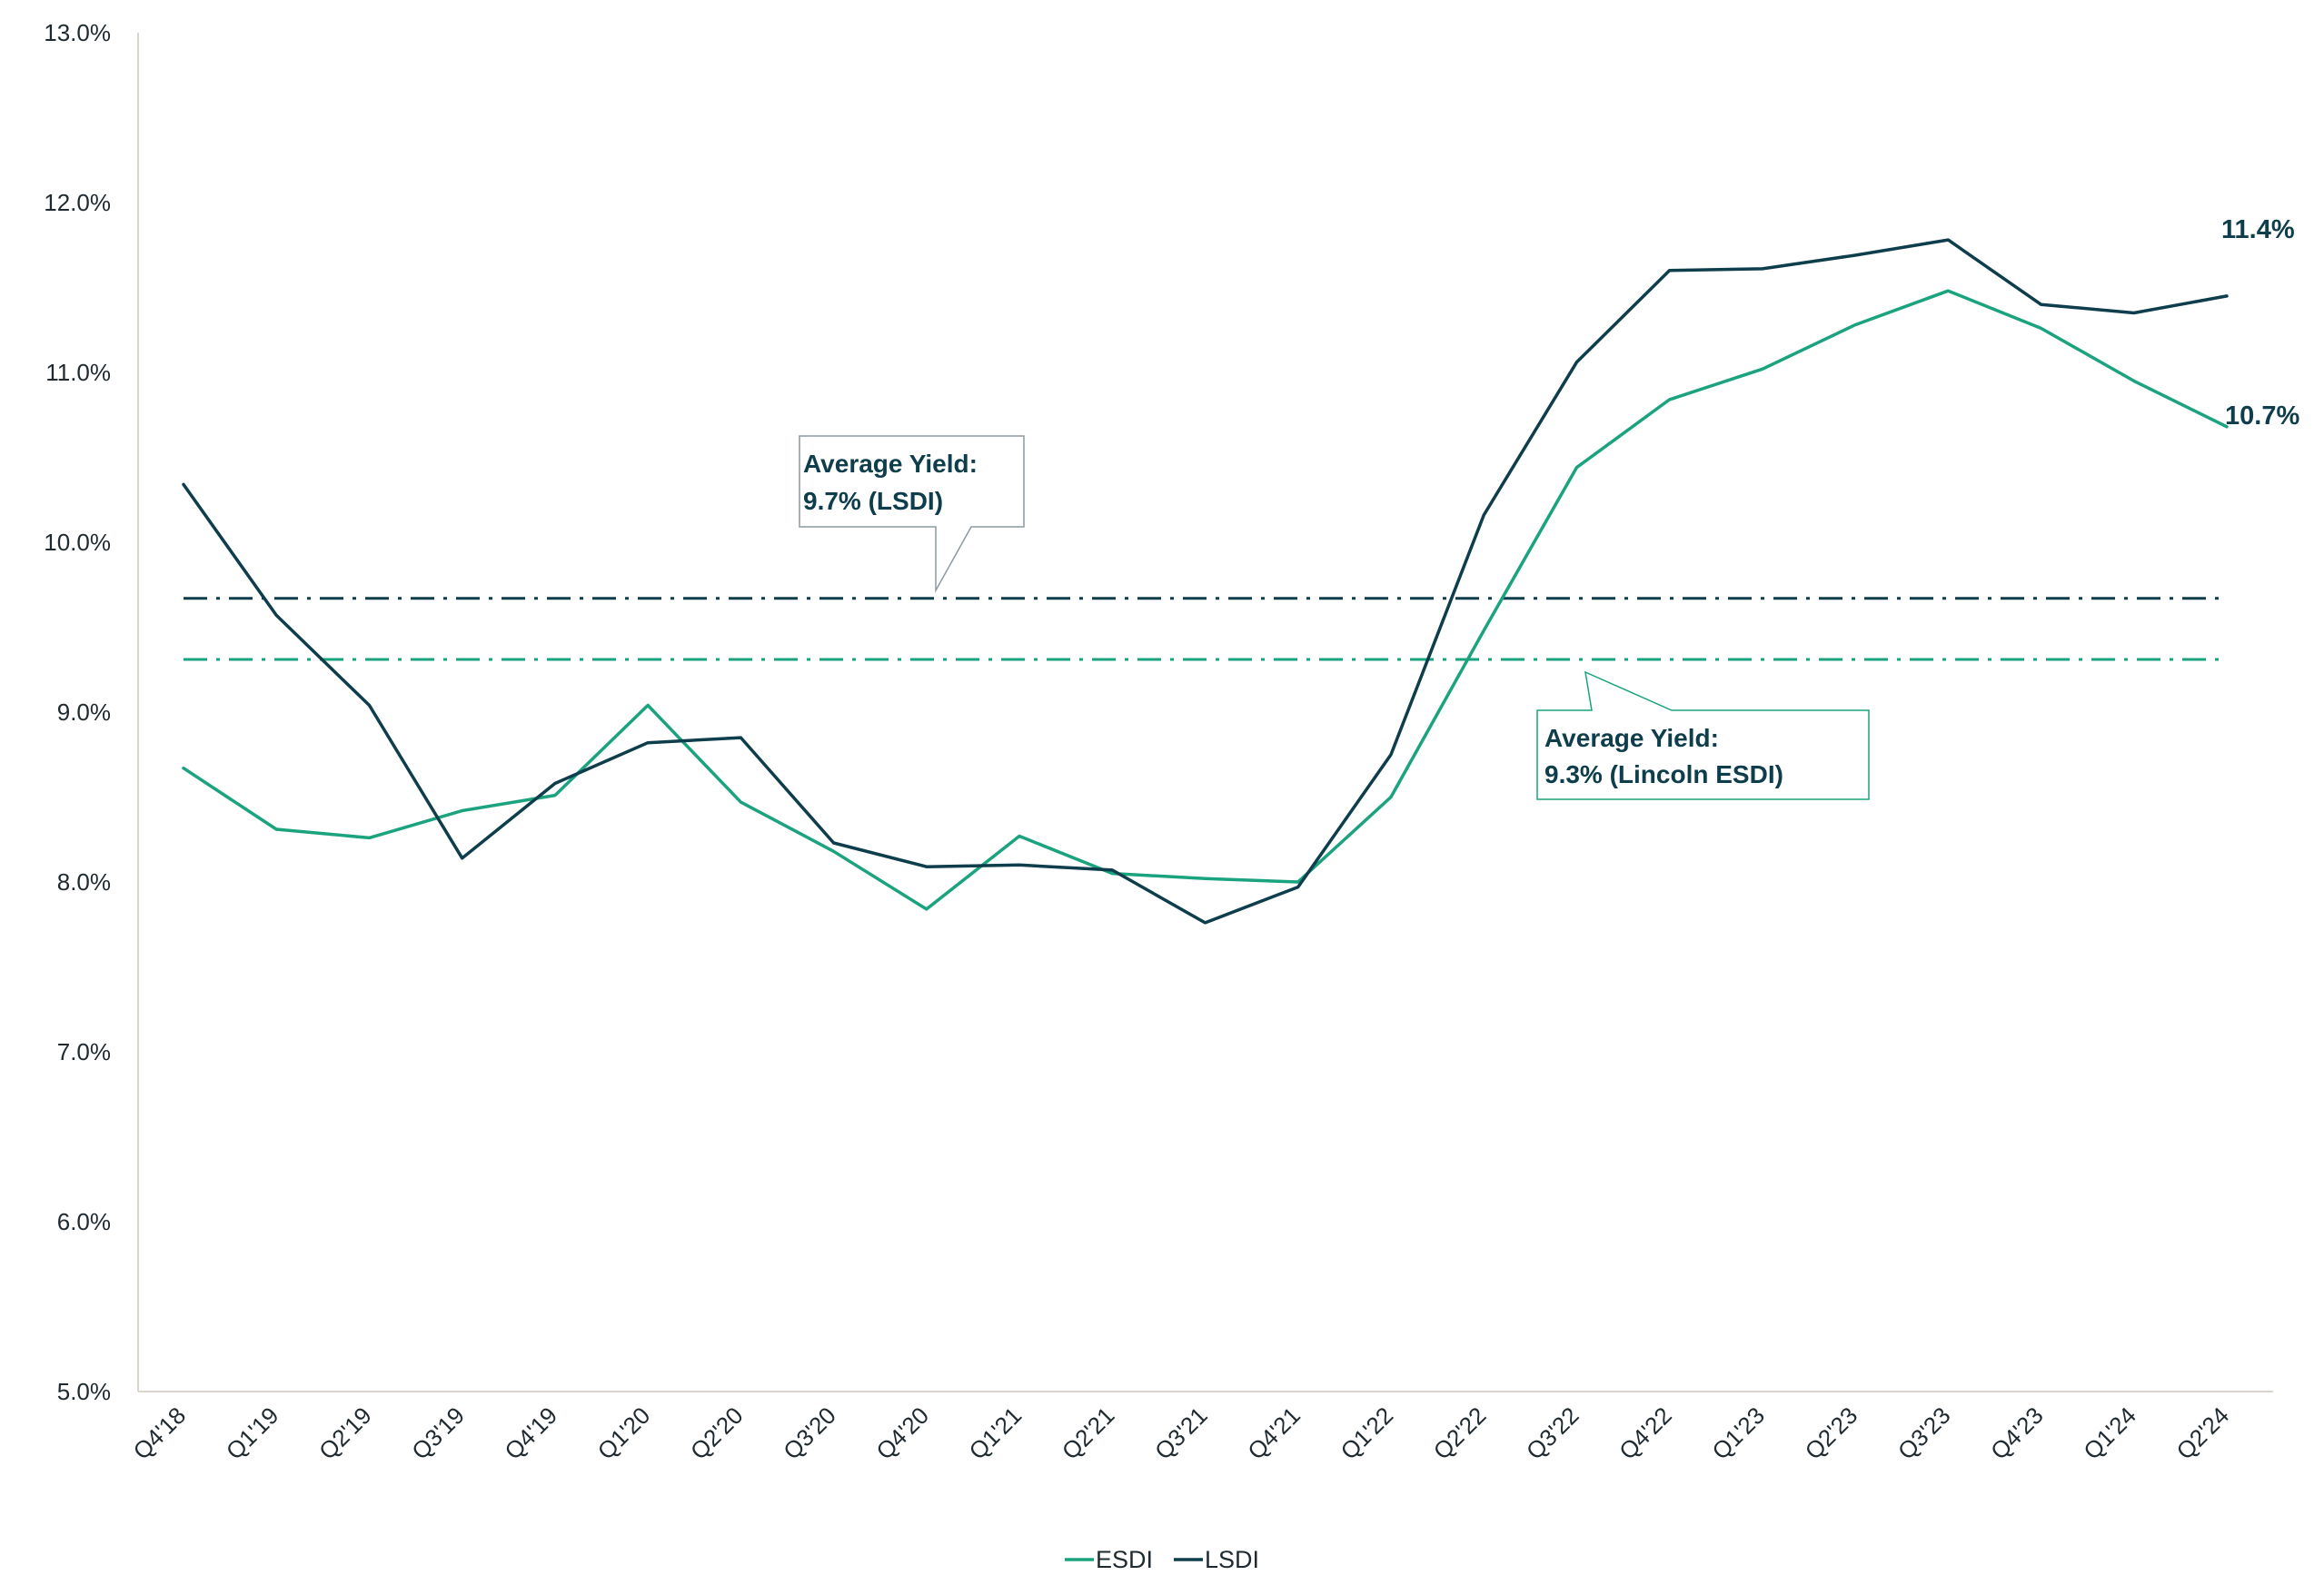 The height and width of the screenshot is (1595, 2324). I want to click on y-tick-label: 12.0%, so click(77, 202).